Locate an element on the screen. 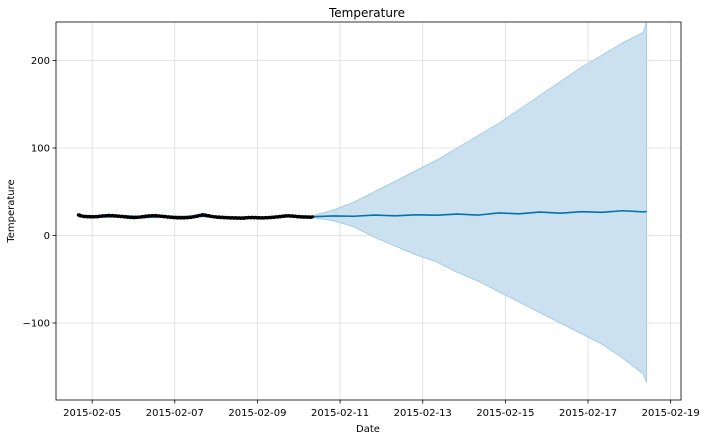 The image size is (712, 440). x-tick-label: 2015-02-13 is located at coordinates (423, 413).